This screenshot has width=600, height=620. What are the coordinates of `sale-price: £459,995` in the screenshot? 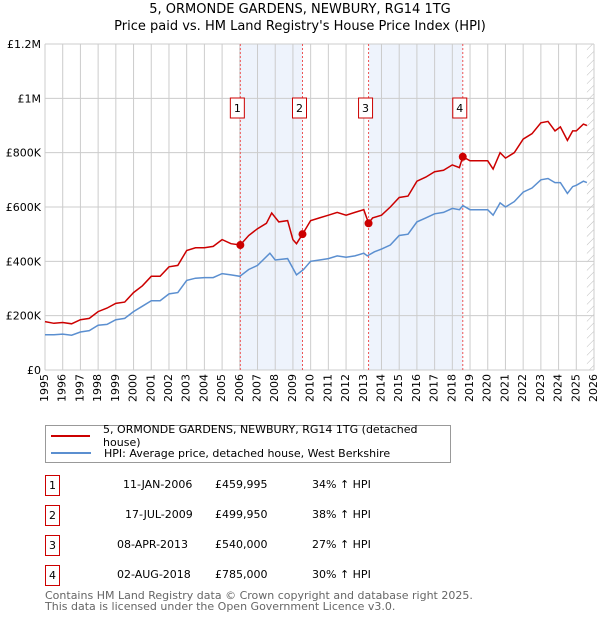 It's located at (241, 484).